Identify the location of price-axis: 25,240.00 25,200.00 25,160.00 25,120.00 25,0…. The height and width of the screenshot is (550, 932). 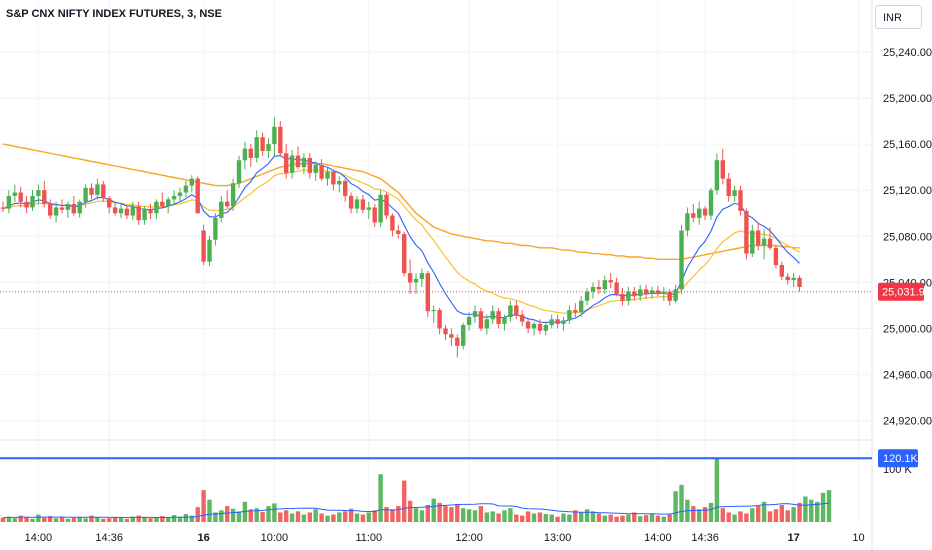
(905, 261).